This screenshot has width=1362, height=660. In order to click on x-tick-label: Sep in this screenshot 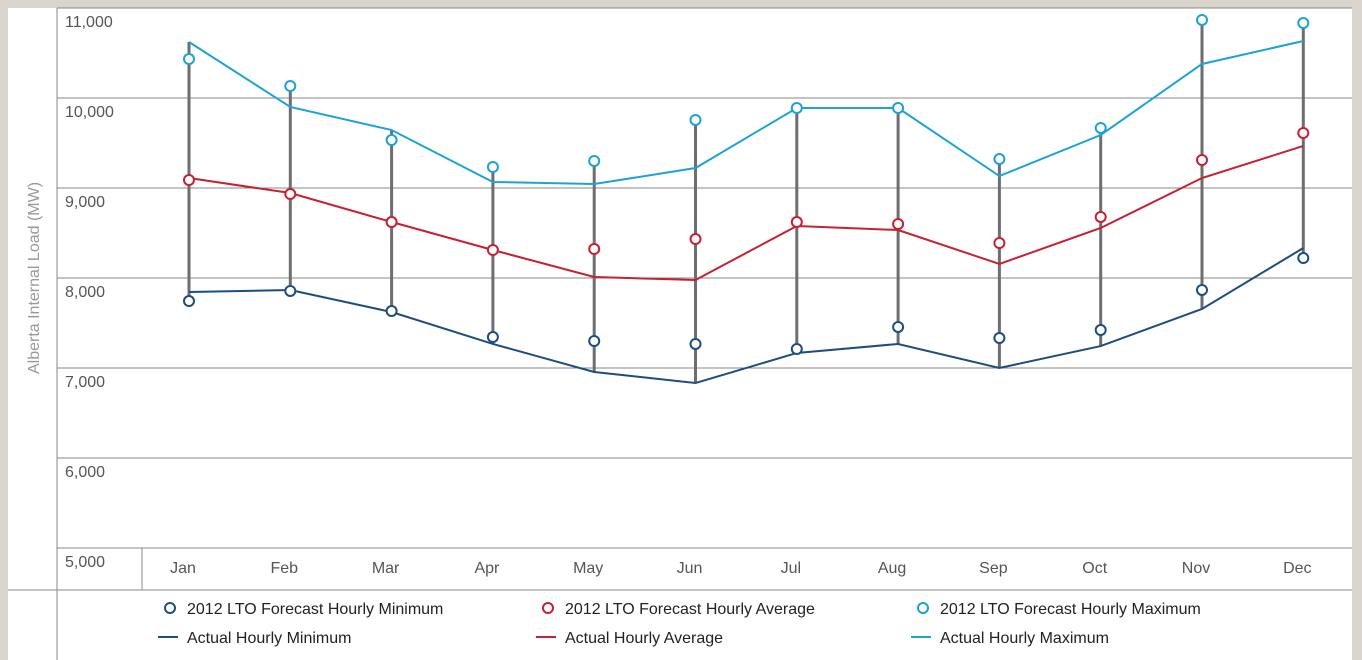, I will do `click(993, 568)`.